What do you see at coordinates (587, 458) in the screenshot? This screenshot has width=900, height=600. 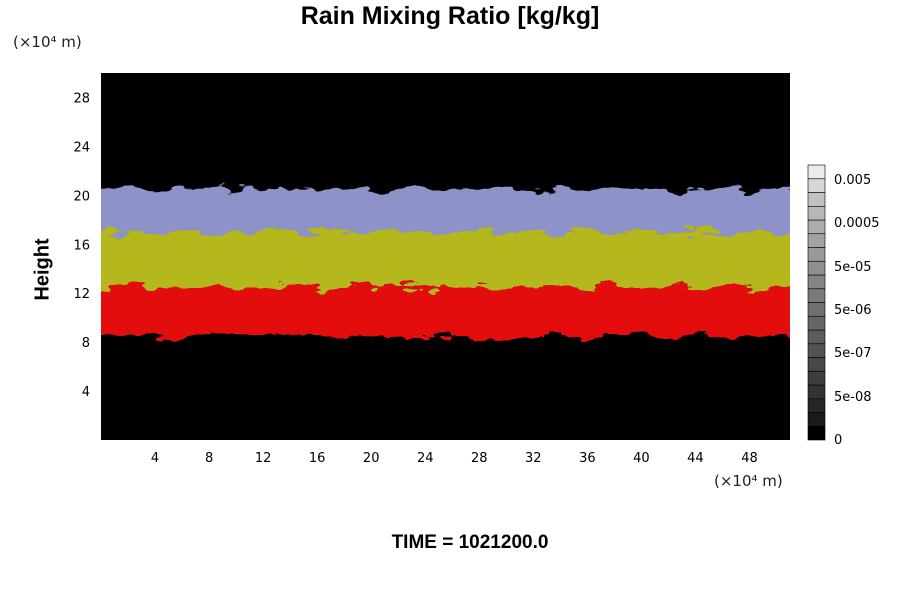 I see `x-tick-label: 36` at bounding box center [587, 458].